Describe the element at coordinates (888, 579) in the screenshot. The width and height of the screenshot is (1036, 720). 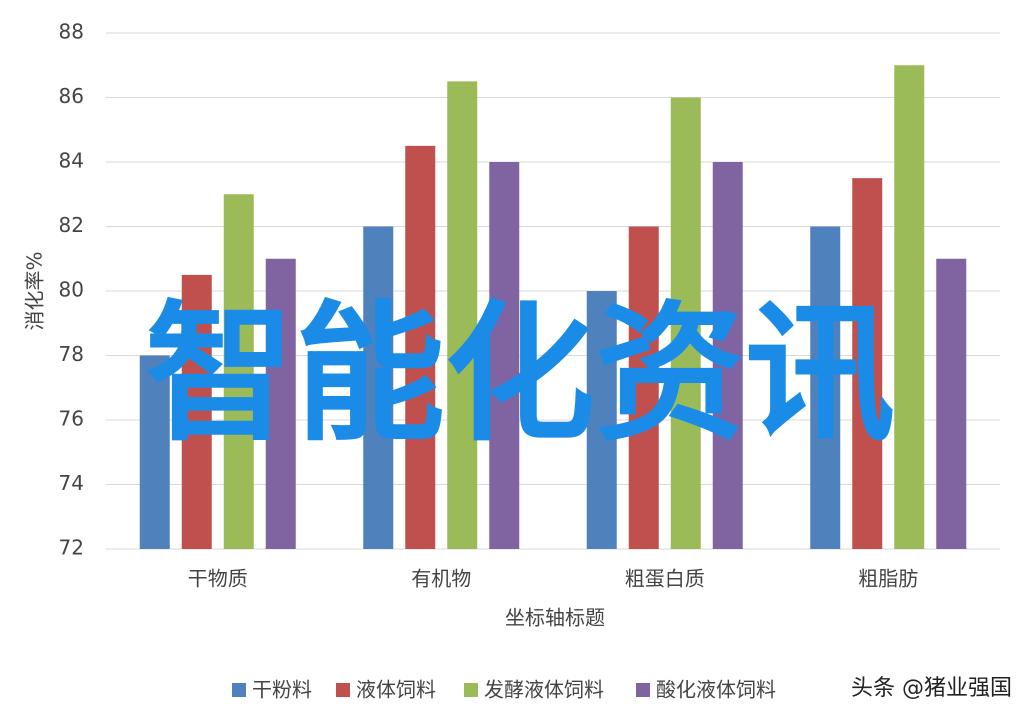
I see `x-tick-label: 粗脂肪` at that location.